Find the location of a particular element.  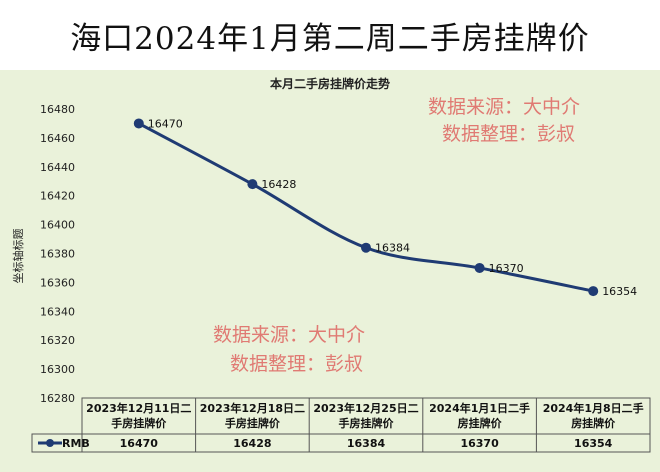

legend-marker is located at coordinates (50, 443).